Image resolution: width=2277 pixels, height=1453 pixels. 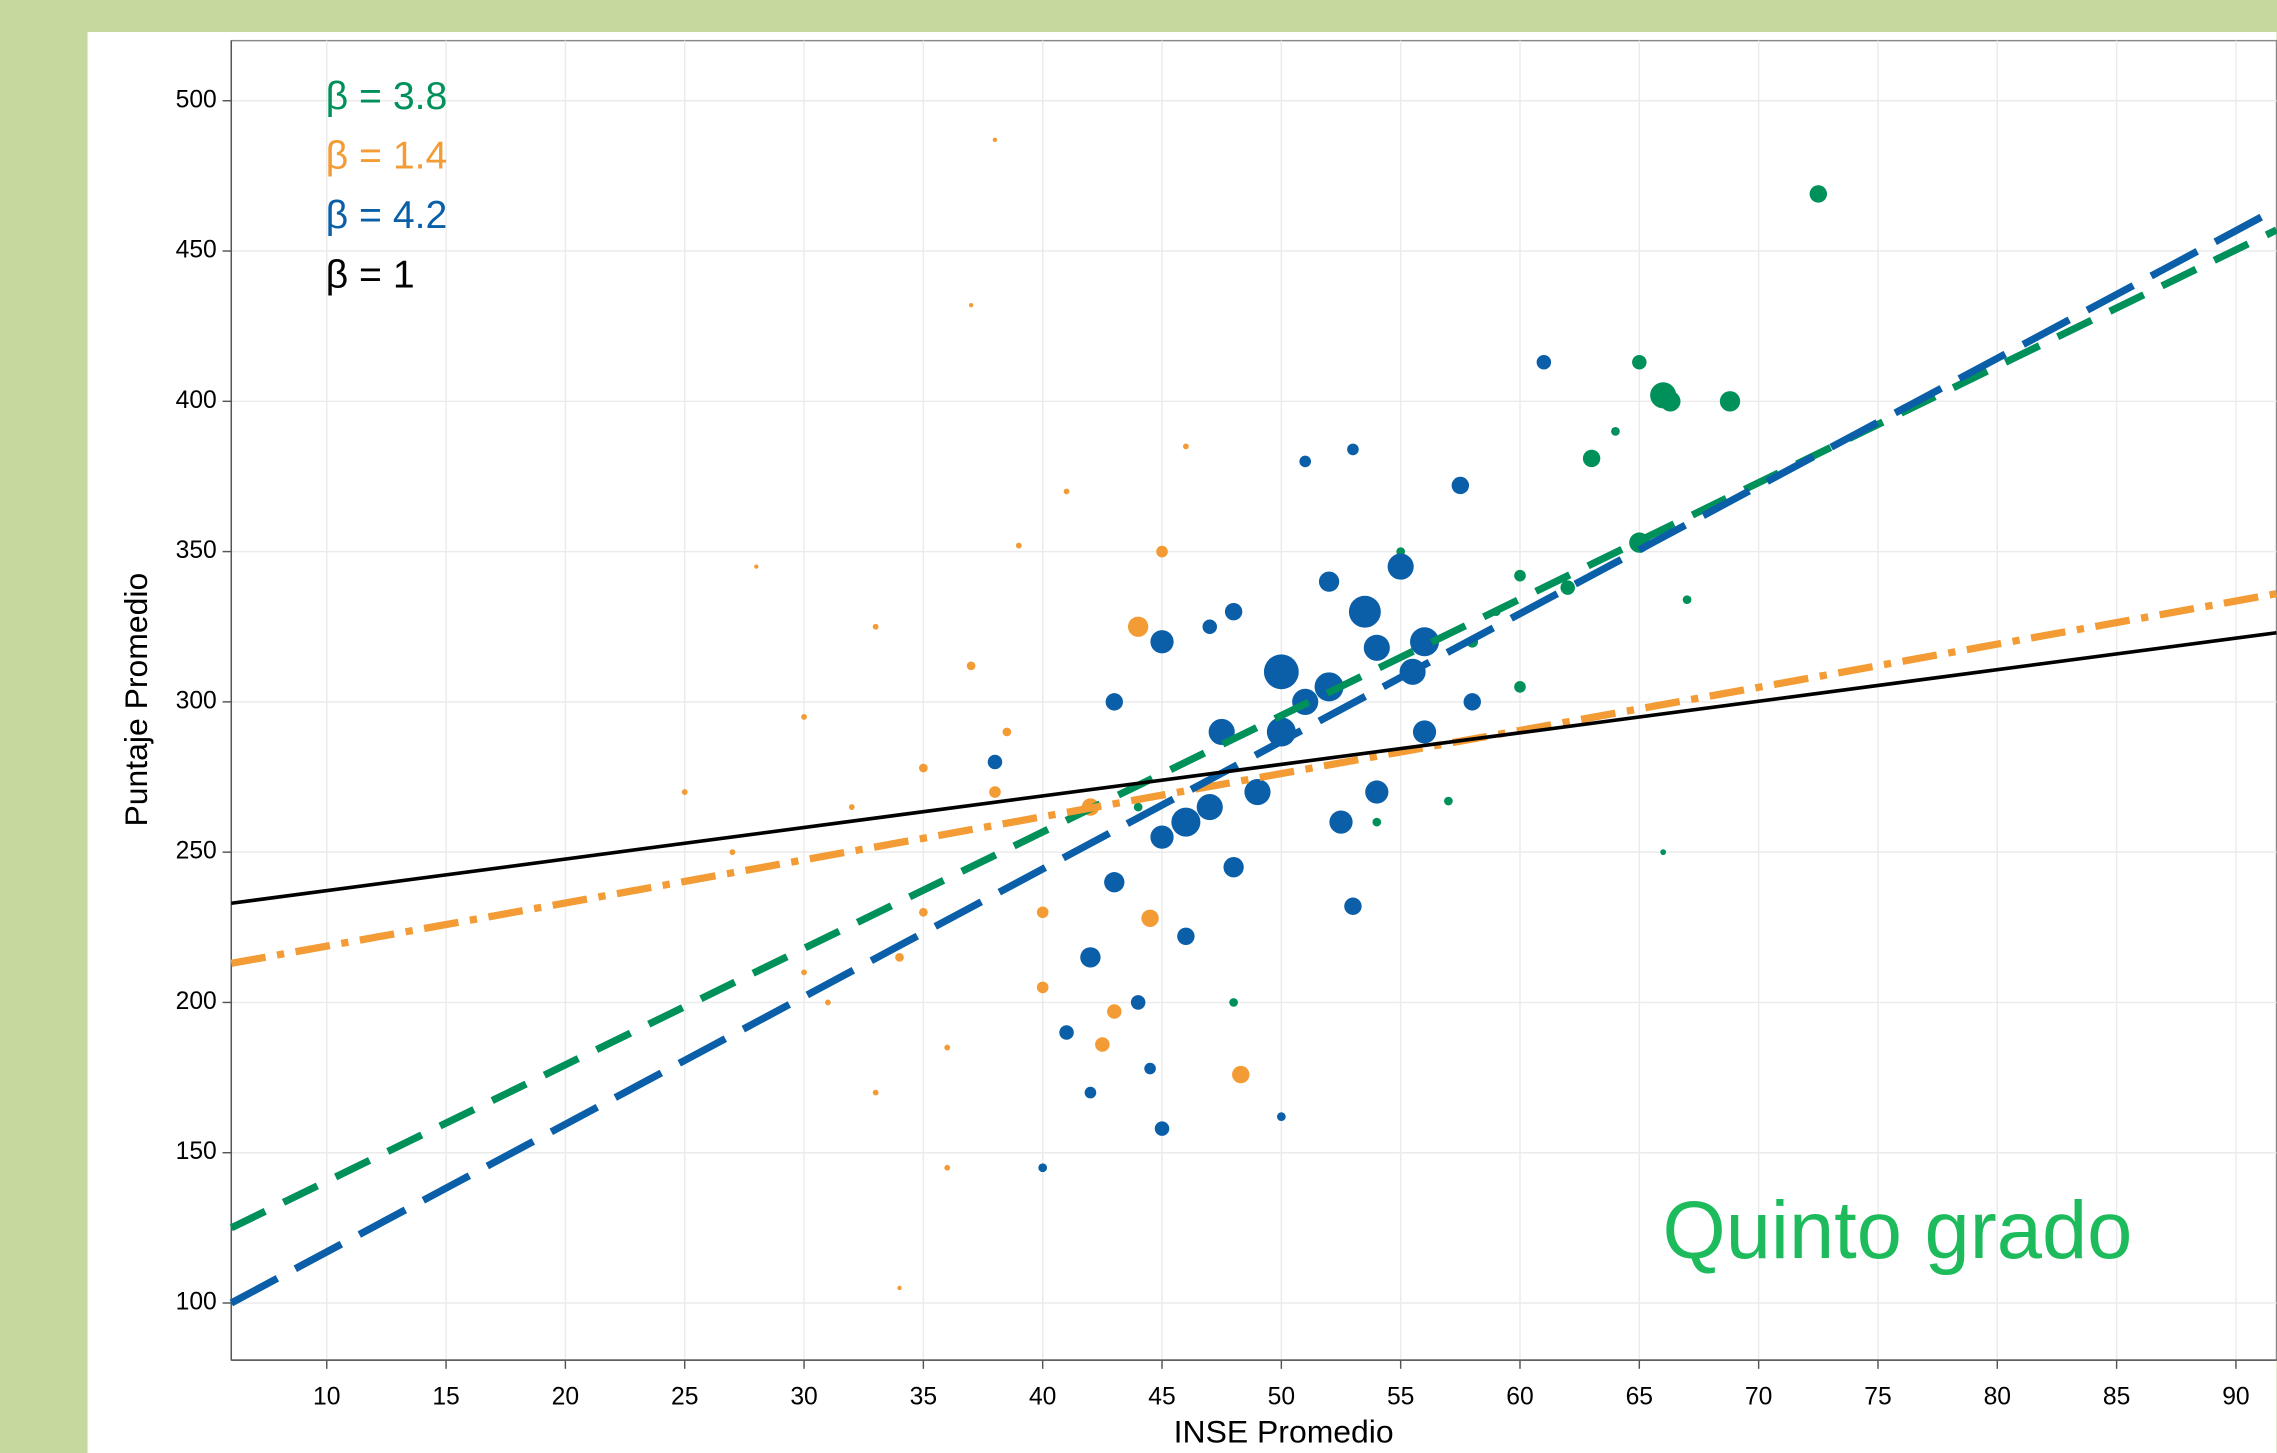 I want to click on x-tick-label: 65, so click(x=1639, y=1396).